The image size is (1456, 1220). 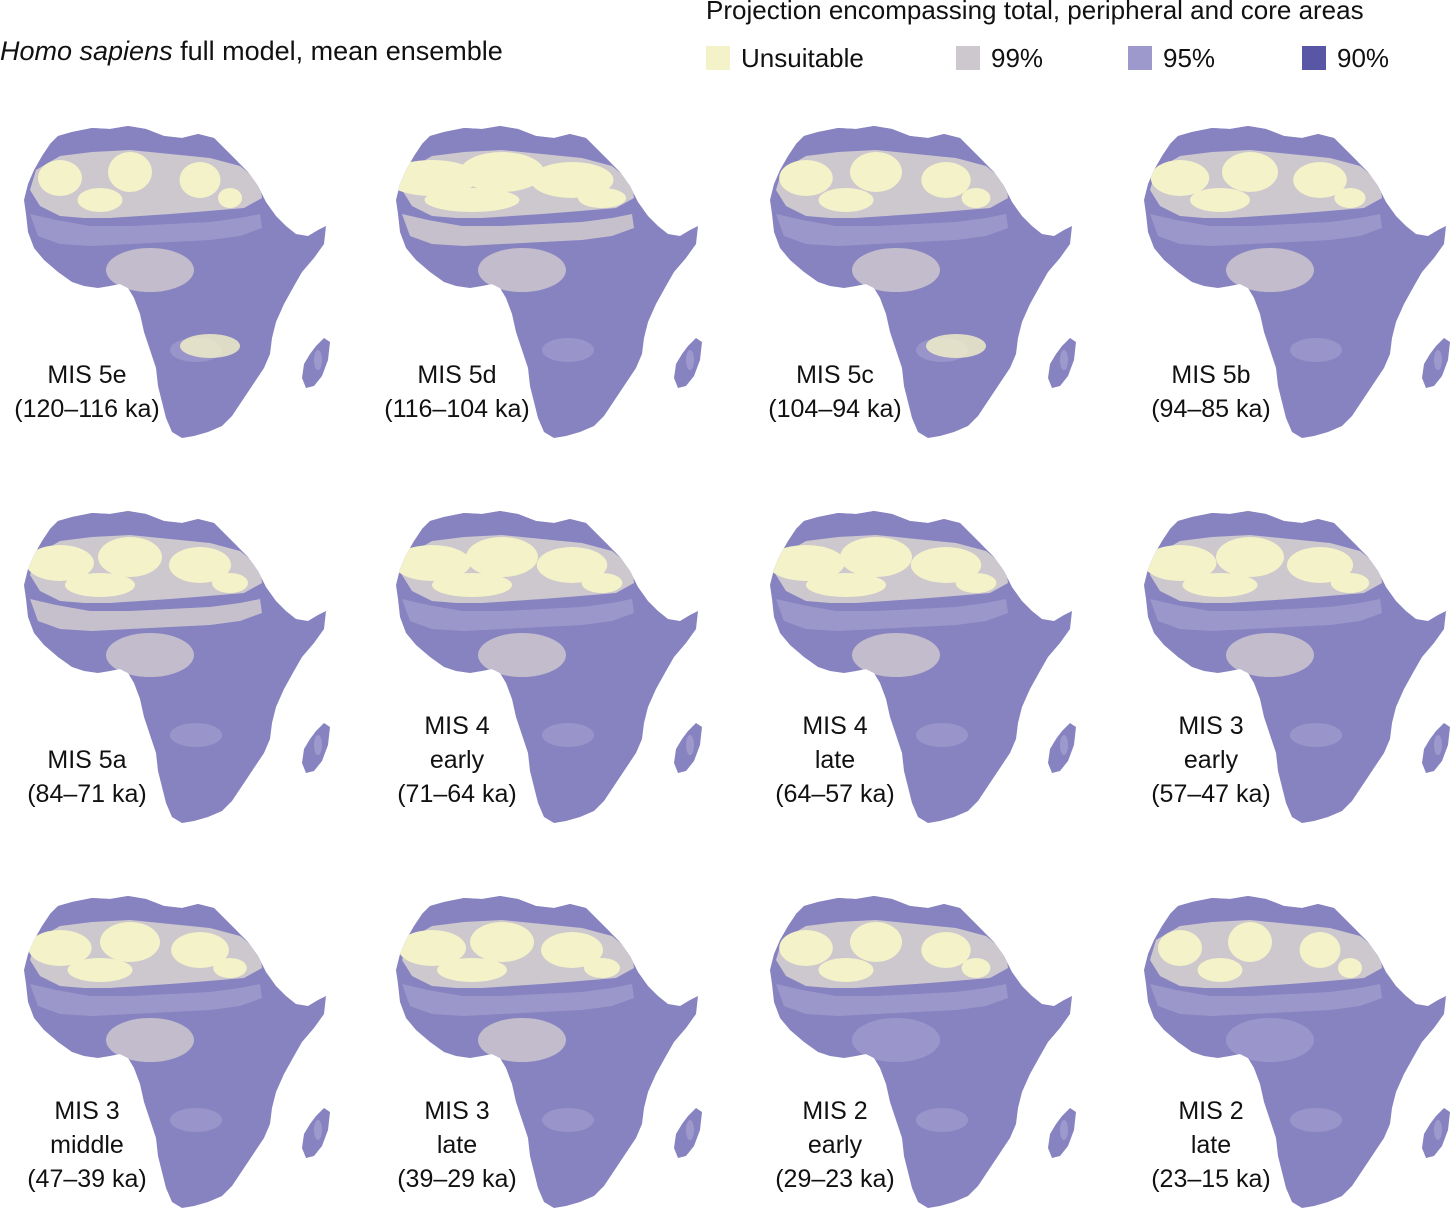 What do you see at coordinates (1189, 57) in the screenshot?
I see `legend-label-95: 95%` at bounding box center [1189, 57].